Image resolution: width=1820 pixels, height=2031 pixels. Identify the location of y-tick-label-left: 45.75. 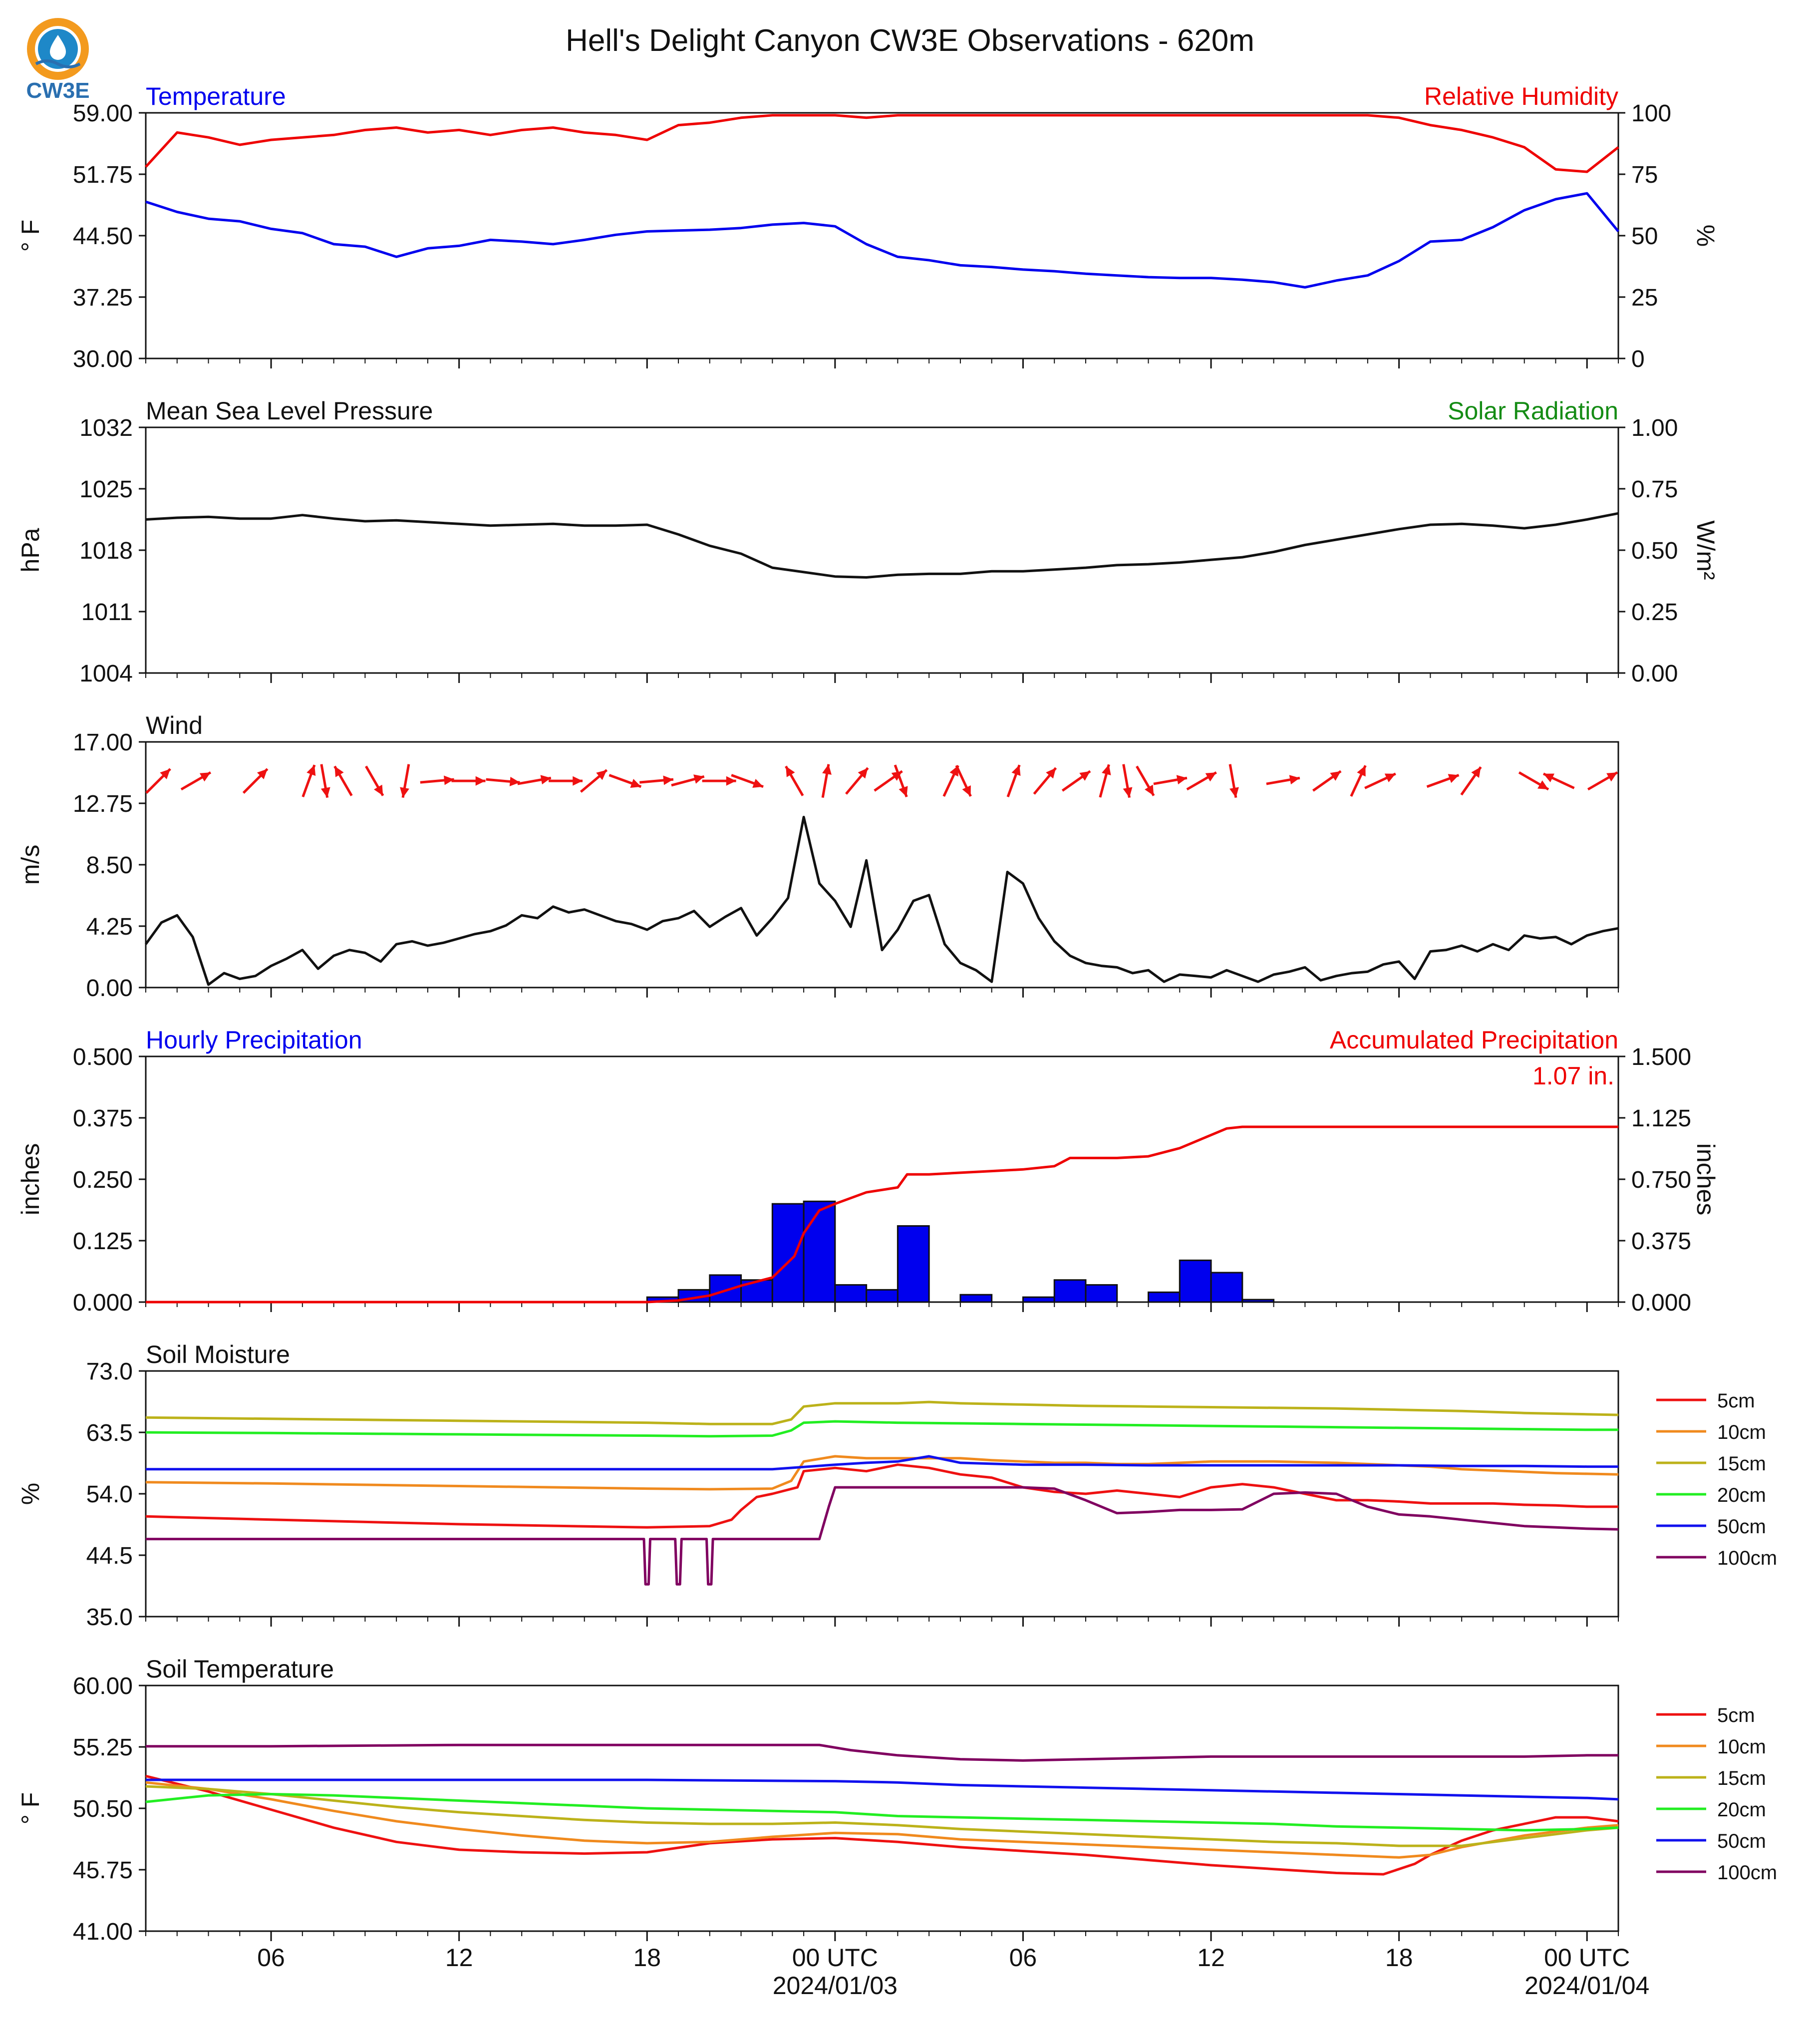
(103, 1871).